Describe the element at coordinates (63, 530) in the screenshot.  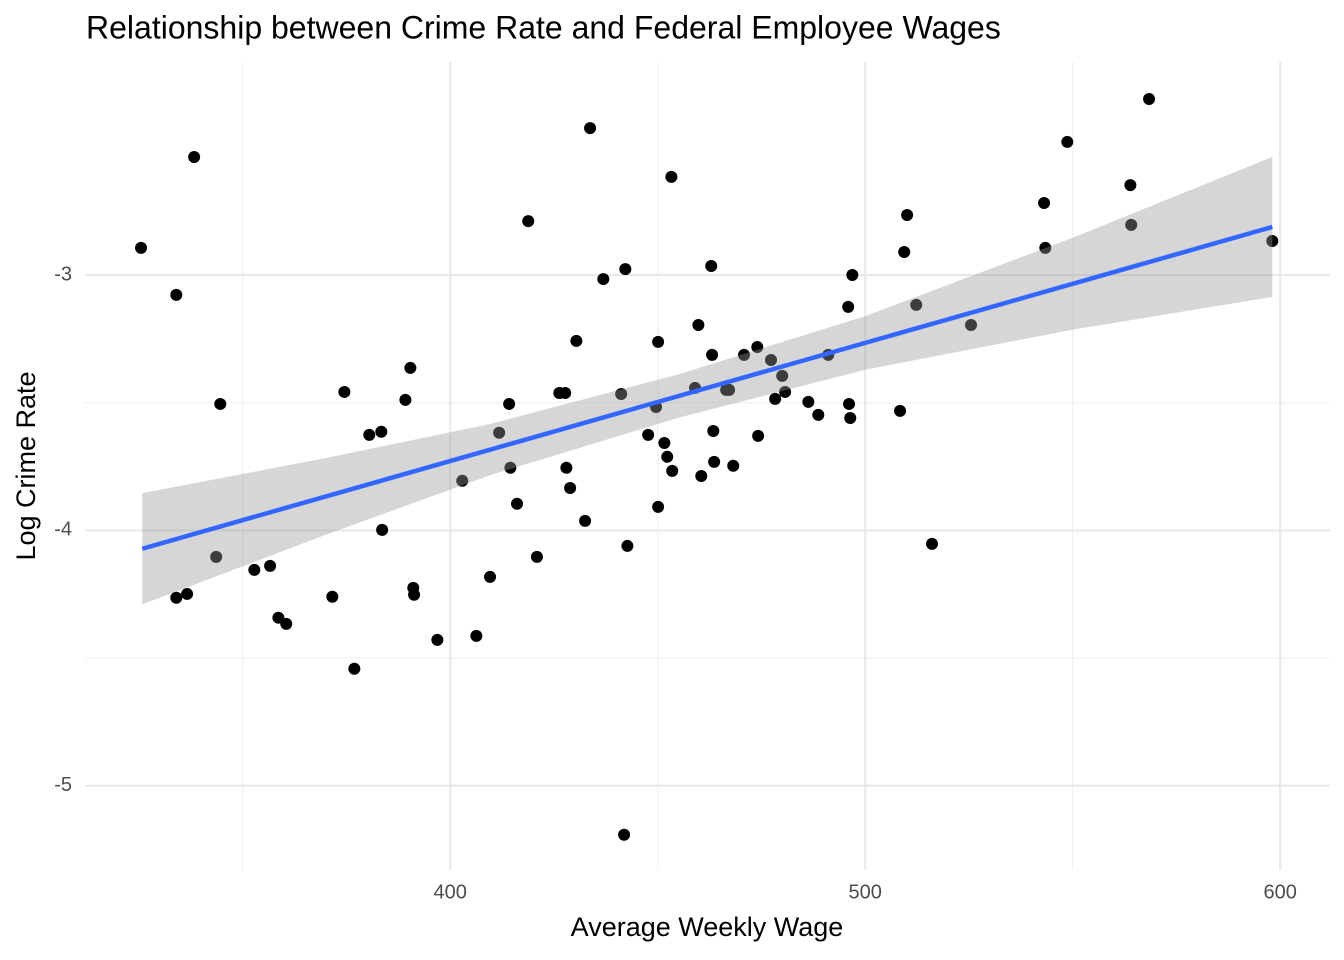
I see `y-tick-label: -4` at that location.